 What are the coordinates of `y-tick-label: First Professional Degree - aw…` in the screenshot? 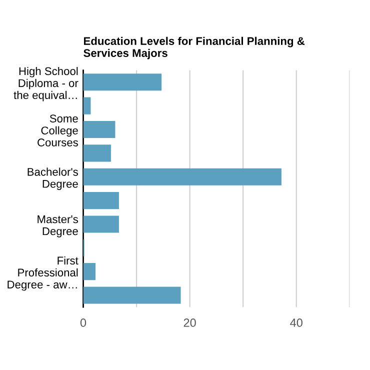 It's located at (43, 273).